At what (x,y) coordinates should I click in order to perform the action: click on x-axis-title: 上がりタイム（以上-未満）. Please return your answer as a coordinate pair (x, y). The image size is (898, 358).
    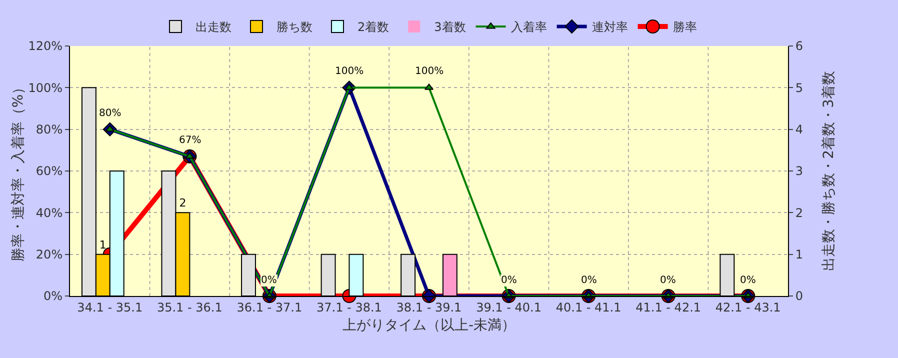
    Looking at the image, I should click on (429, 326).